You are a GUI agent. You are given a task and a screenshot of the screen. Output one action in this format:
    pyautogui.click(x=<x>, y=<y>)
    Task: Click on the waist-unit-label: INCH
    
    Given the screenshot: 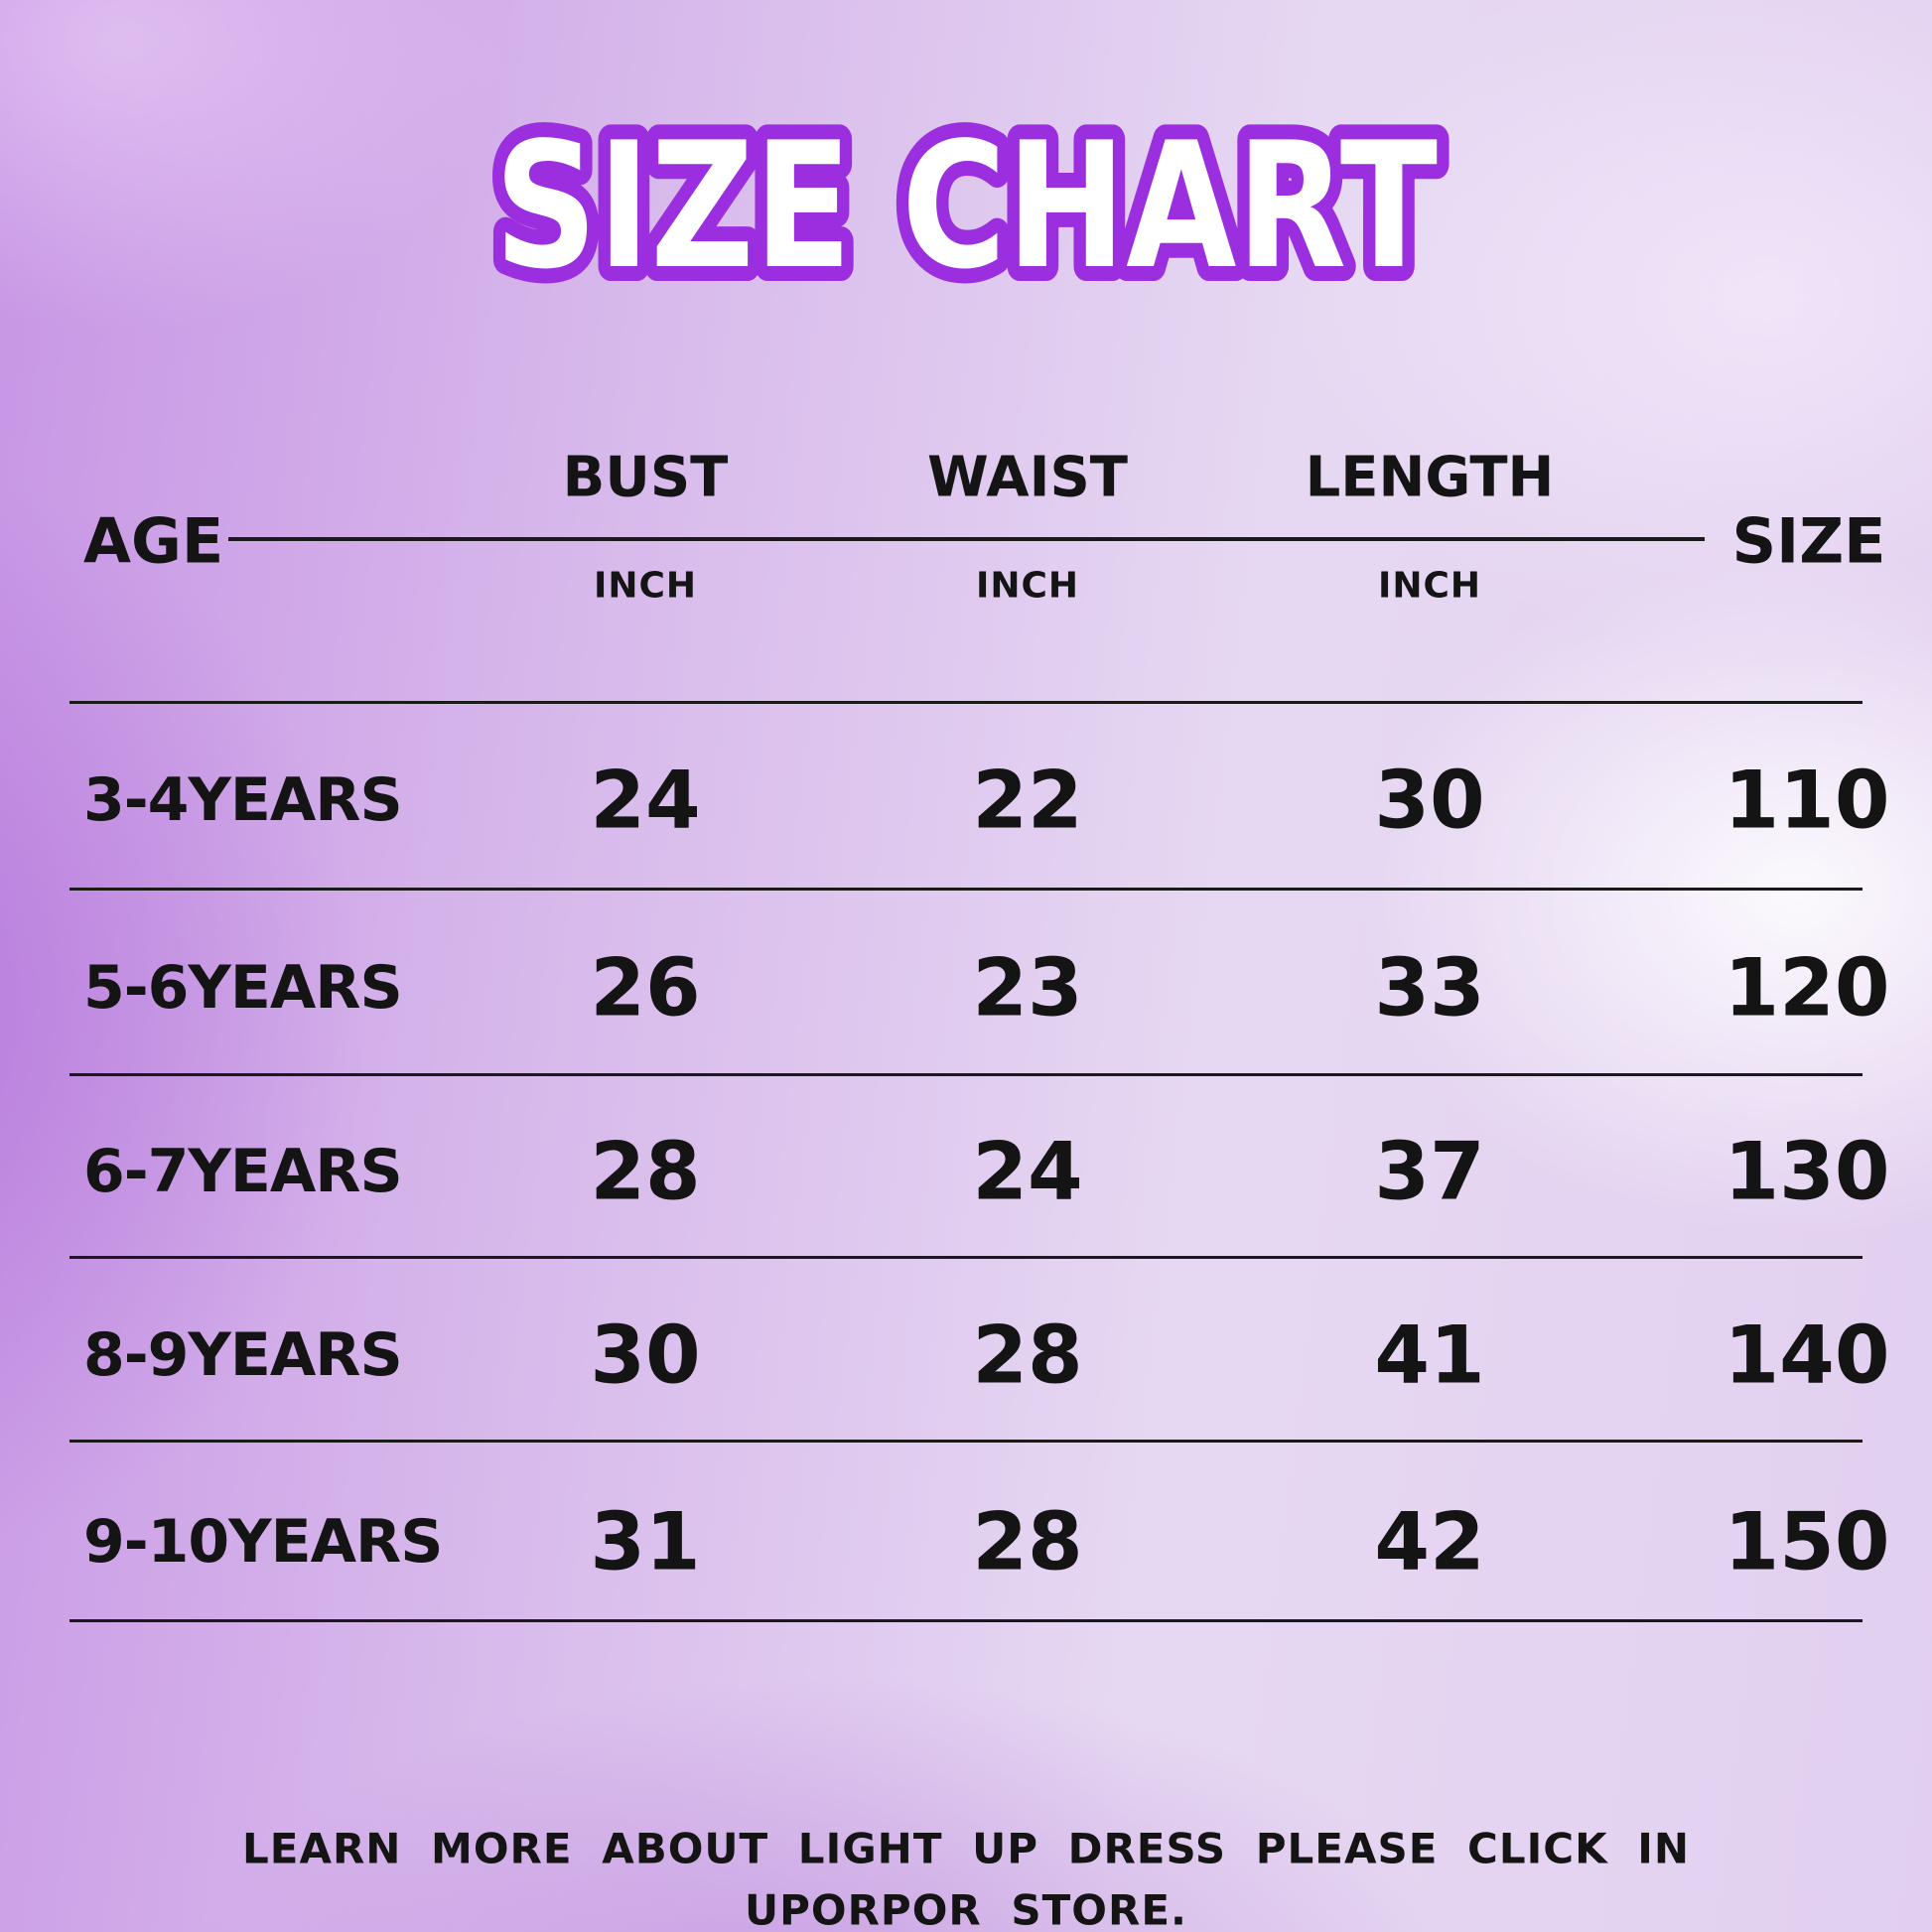 What is the action you would take?
    pyautogui.click(x=1027, y=586)
    